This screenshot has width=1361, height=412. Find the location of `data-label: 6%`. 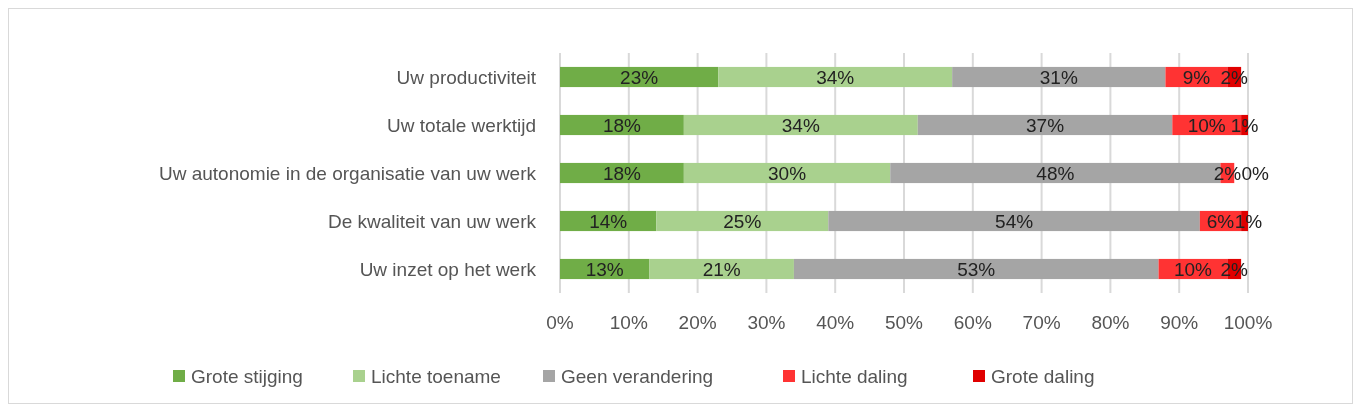

data-label: 6% is located at coordinates (1220, 221).